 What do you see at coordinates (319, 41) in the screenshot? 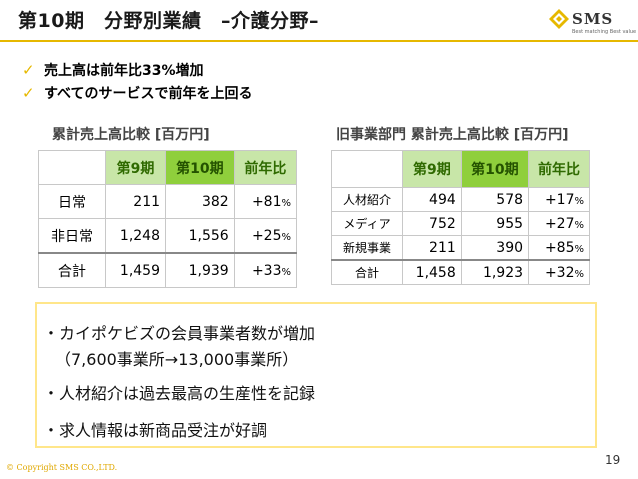
I see `title-underline` at bounding box center [319, 41].